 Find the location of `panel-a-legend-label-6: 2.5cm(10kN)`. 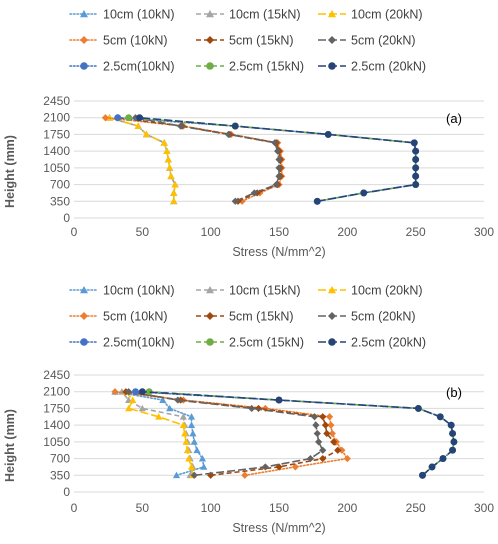

panel-a-legend-label-6: 2.5cm(10kN) is located at coordinates (139, 67).